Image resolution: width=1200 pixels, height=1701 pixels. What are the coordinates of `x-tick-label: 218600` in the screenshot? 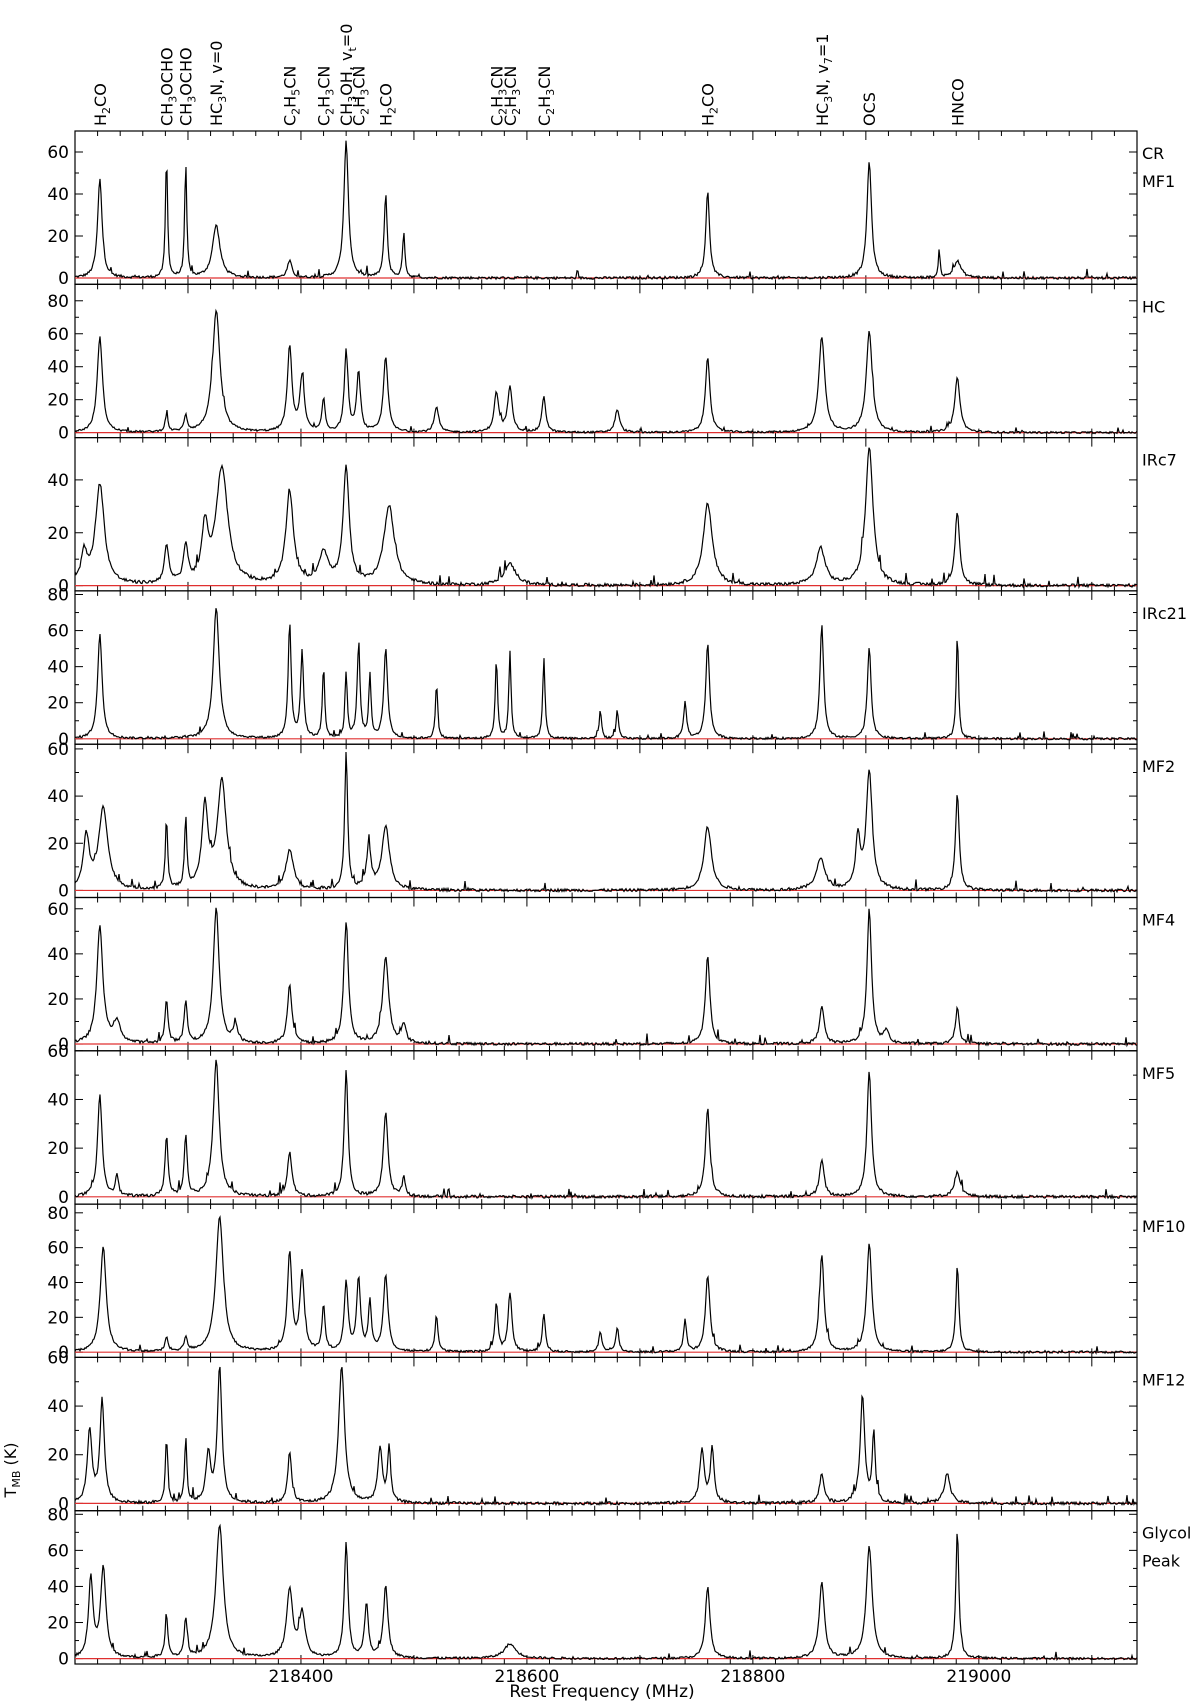 It's located at (526, 1677).